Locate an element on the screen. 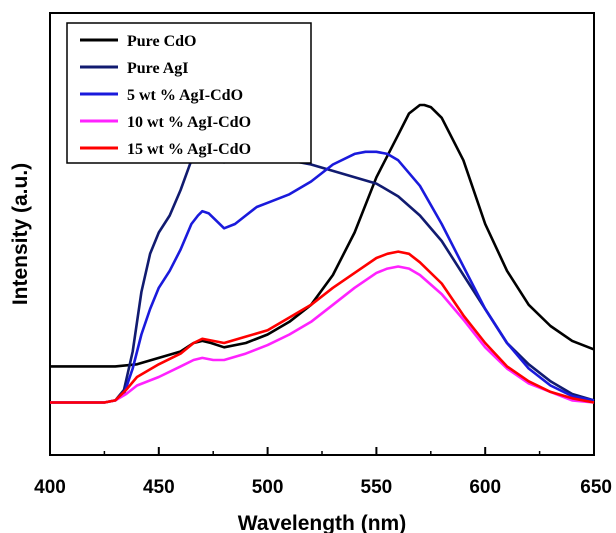 The width and height of the screenshot is (616, 533). legend-label-4: 15 wt % AgI-CdO is located at coordinates (189, 149).